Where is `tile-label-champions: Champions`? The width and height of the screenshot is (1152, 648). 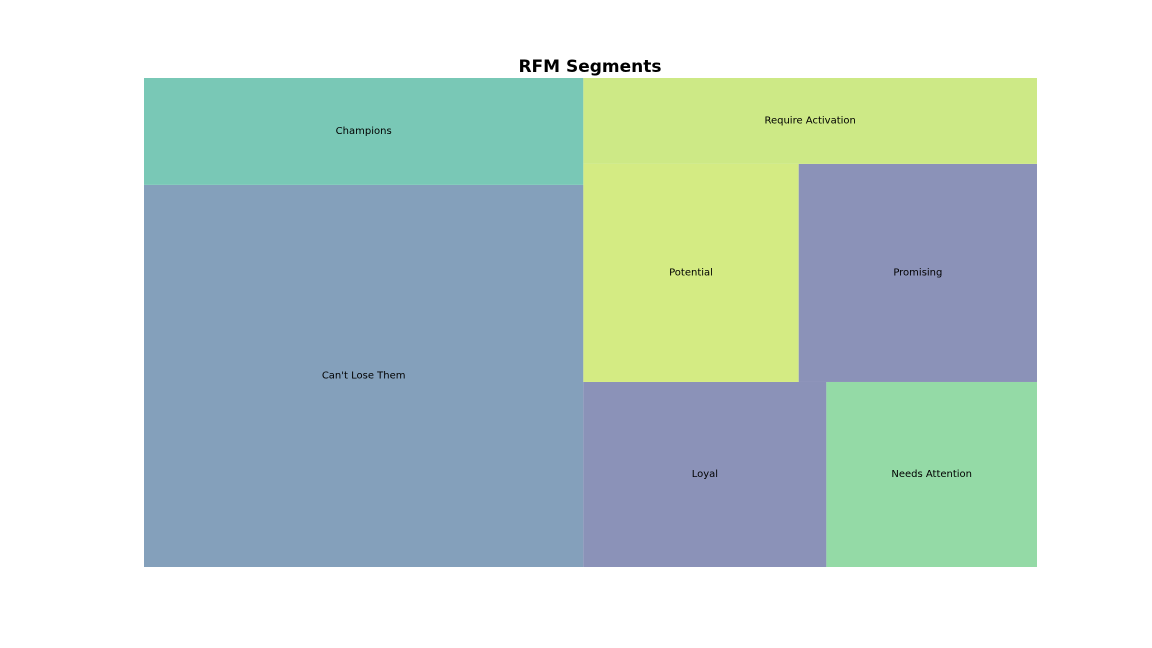 tile-label-champions: Champions is located at coordinates (364, 131).